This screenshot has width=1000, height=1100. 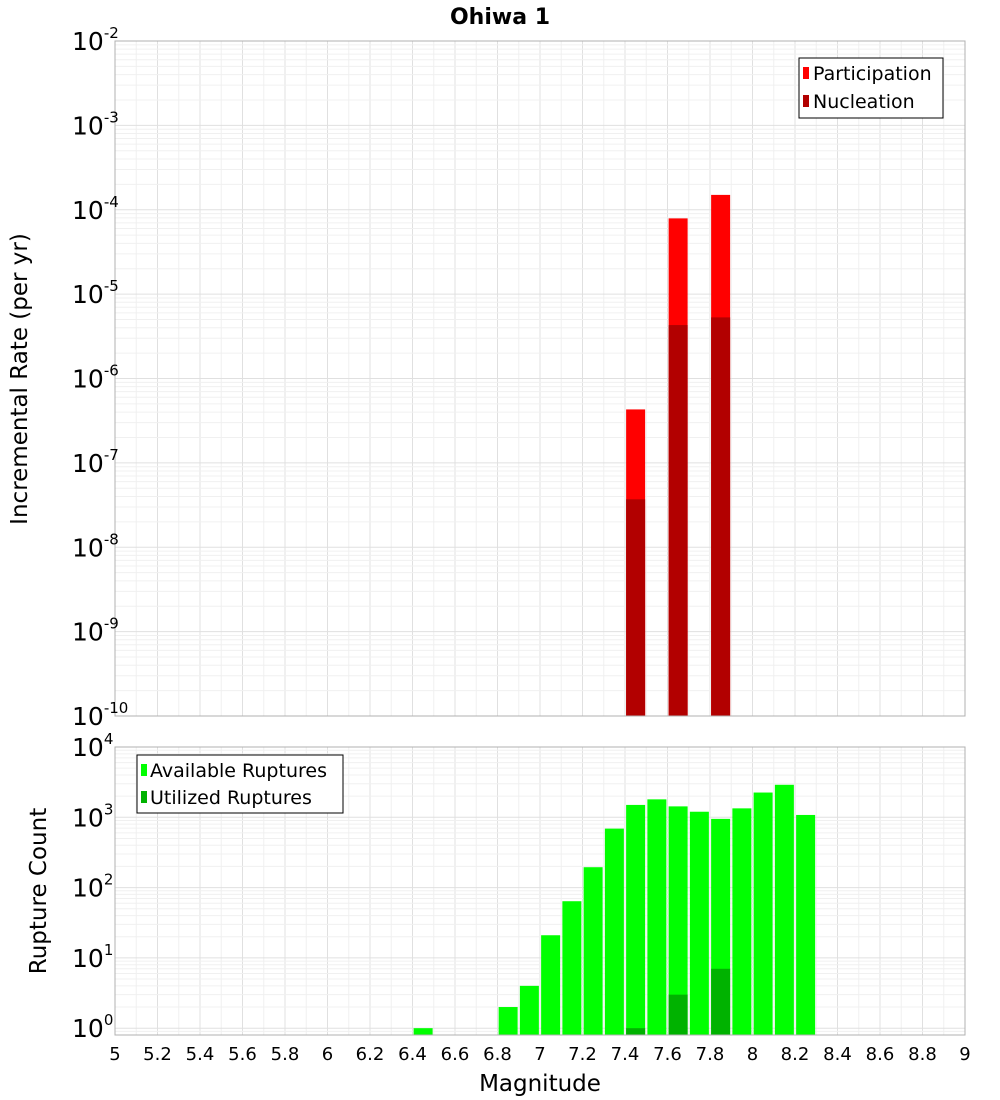 I want to click on x-tick-label: 5.8, so click(x=285, y=1054).